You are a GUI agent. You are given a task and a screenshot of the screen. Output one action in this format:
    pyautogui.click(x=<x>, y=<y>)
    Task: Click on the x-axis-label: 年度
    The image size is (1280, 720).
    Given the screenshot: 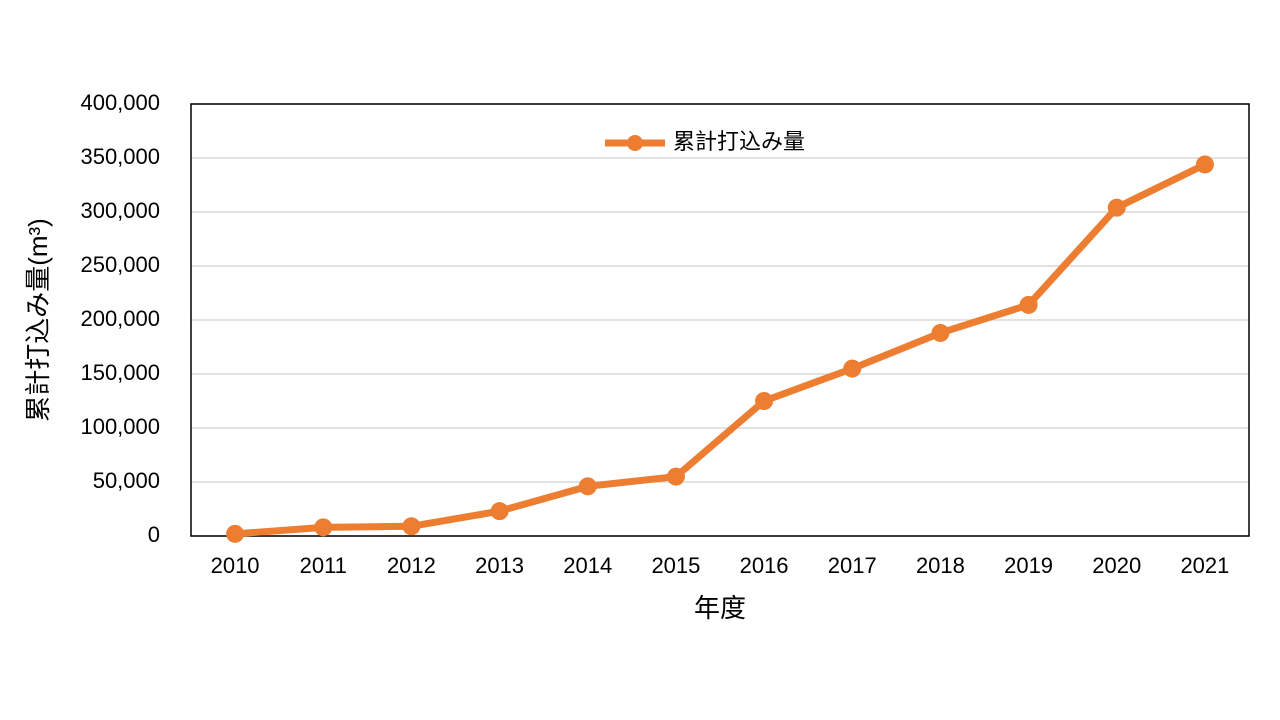 What is the action you would take?
    pyautogui.click(x=720, y=608)
    